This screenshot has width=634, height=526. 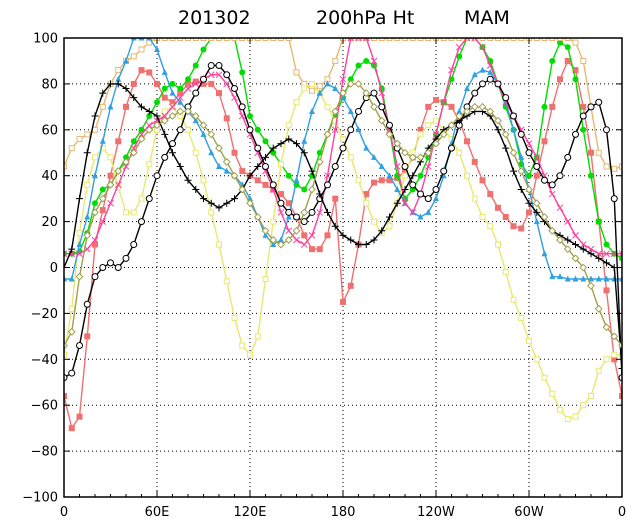 What do you see at coordinates (49, 84) in the screenshot?
I see `y-tick-label: 80` at bounding box center [49, 84].